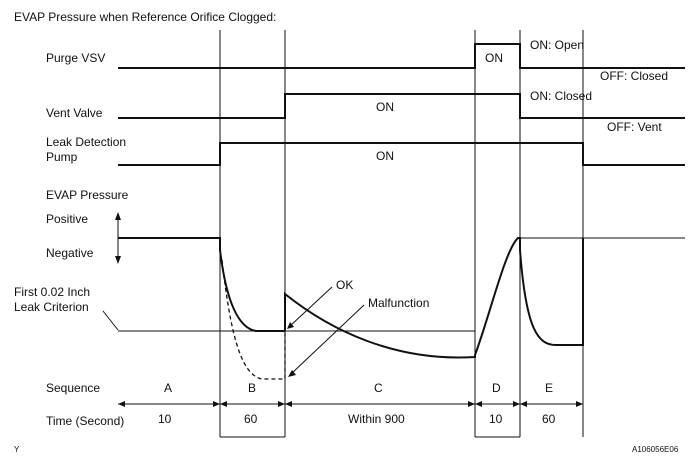 This screenshot has height=464, width=693. What do you see at coordinates (655, 449) in the screenshot?
I see `footer-right: A106056E06` at bounding box center [655, 449].